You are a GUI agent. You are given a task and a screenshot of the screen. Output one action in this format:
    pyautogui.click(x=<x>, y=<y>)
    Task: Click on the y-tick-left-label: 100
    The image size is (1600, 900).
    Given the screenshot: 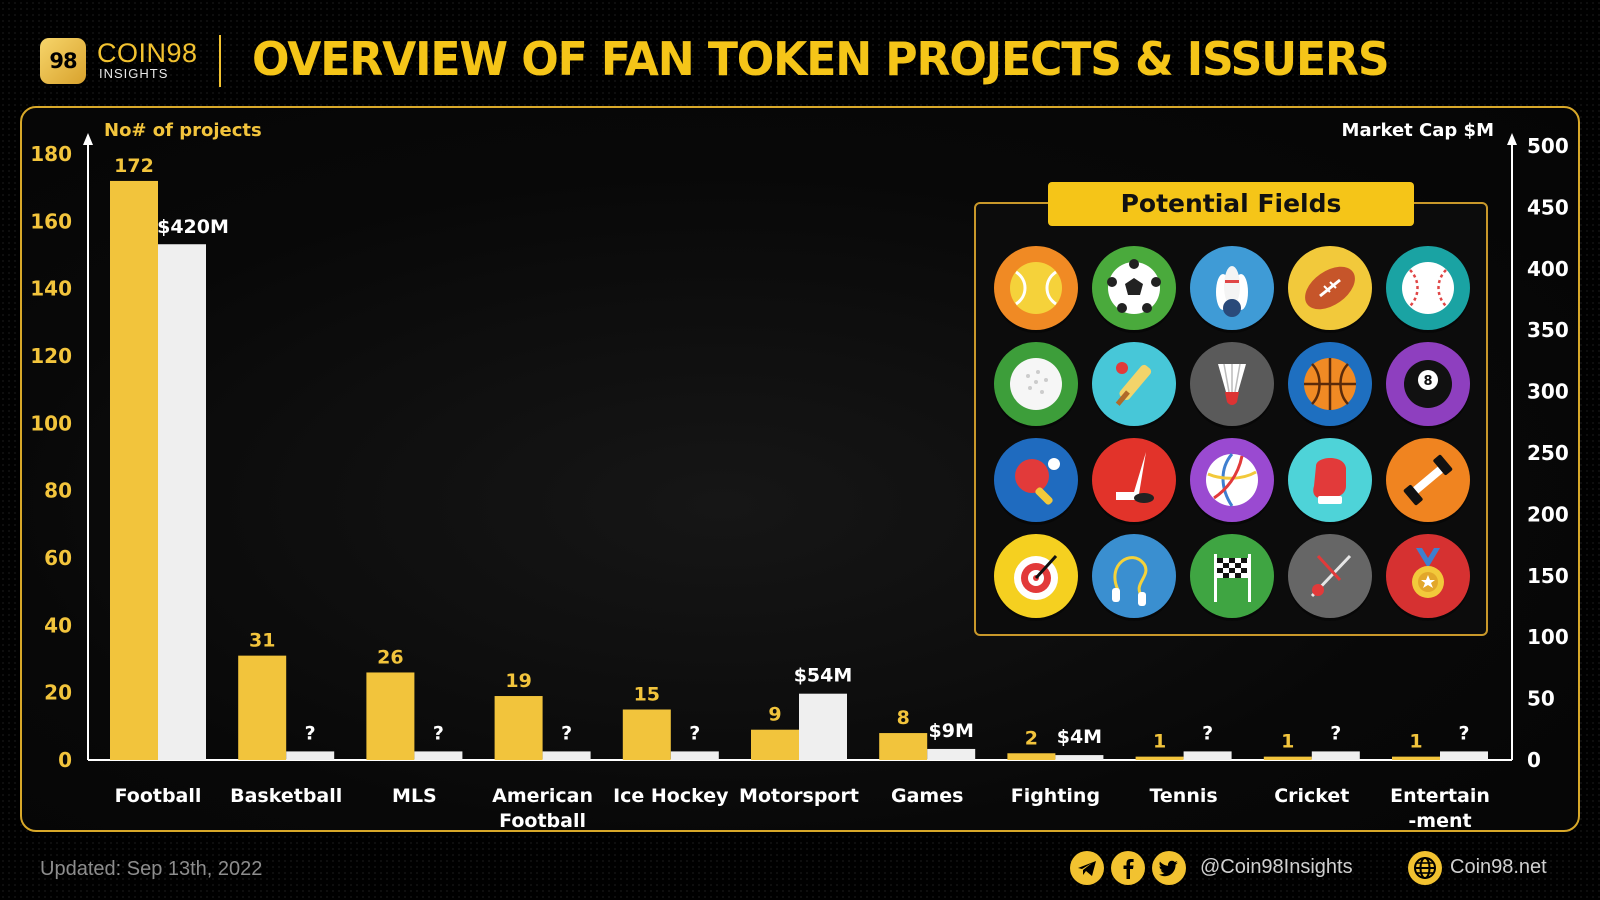 What is the action you would take?
    pyautogui.click(x=51, y=423)
    